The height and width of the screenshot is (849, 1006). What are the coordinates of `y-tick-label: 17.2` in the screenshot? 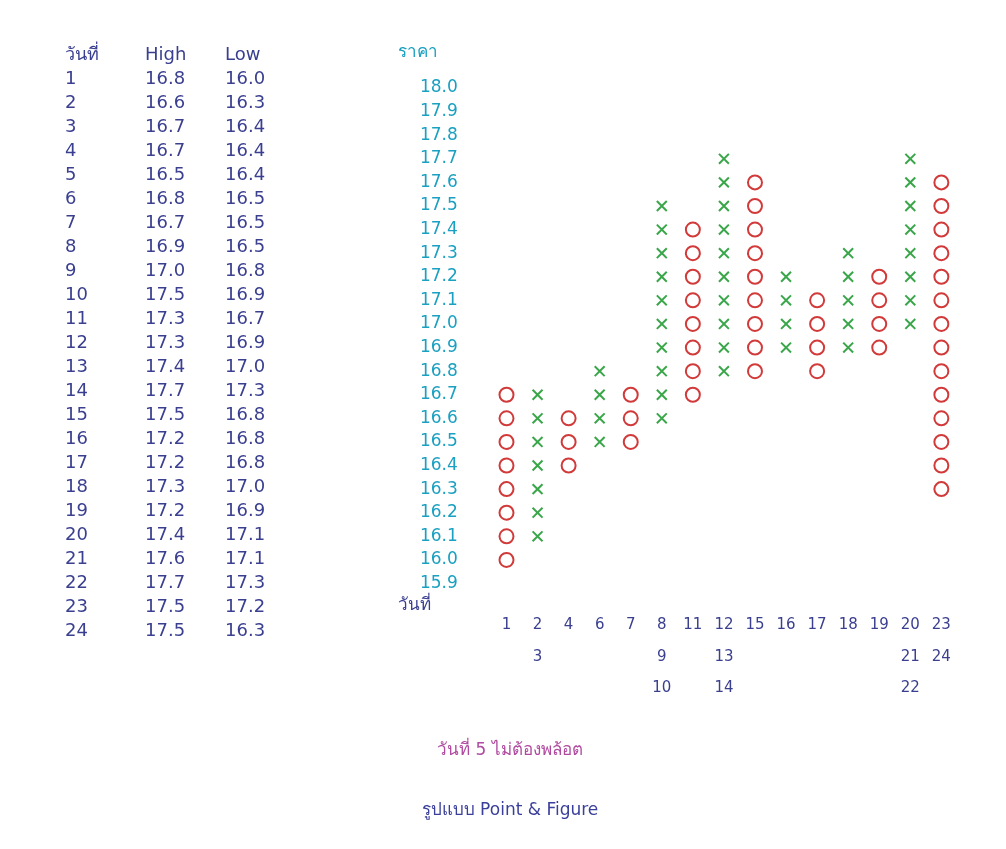 It's located at (438, 275).